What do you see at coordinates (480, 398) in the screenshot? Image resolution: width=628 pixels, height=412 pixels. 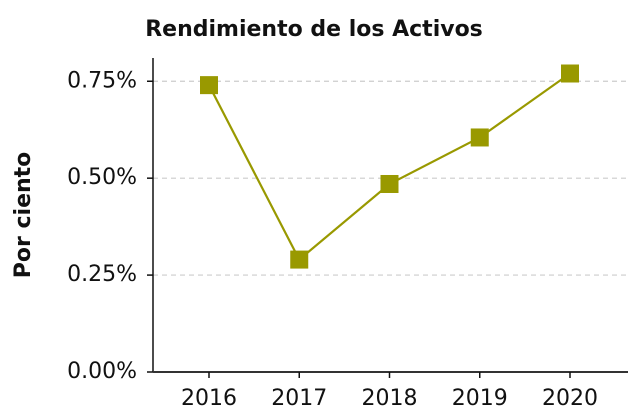 I see `x-tick-label: 2019` at bounding box center [480, 398].